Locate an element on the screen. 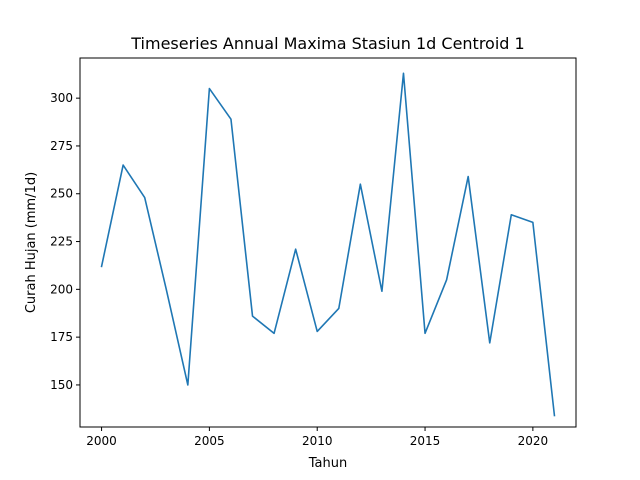  y-tick-label: 275 is located at coordinates (61, 146).